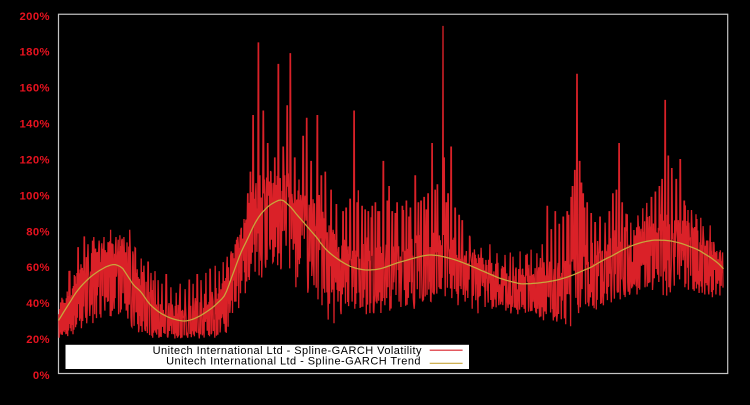 This screenshot has width=750, height=405. I want to click on svg-text: 120%, so click(35, 161).